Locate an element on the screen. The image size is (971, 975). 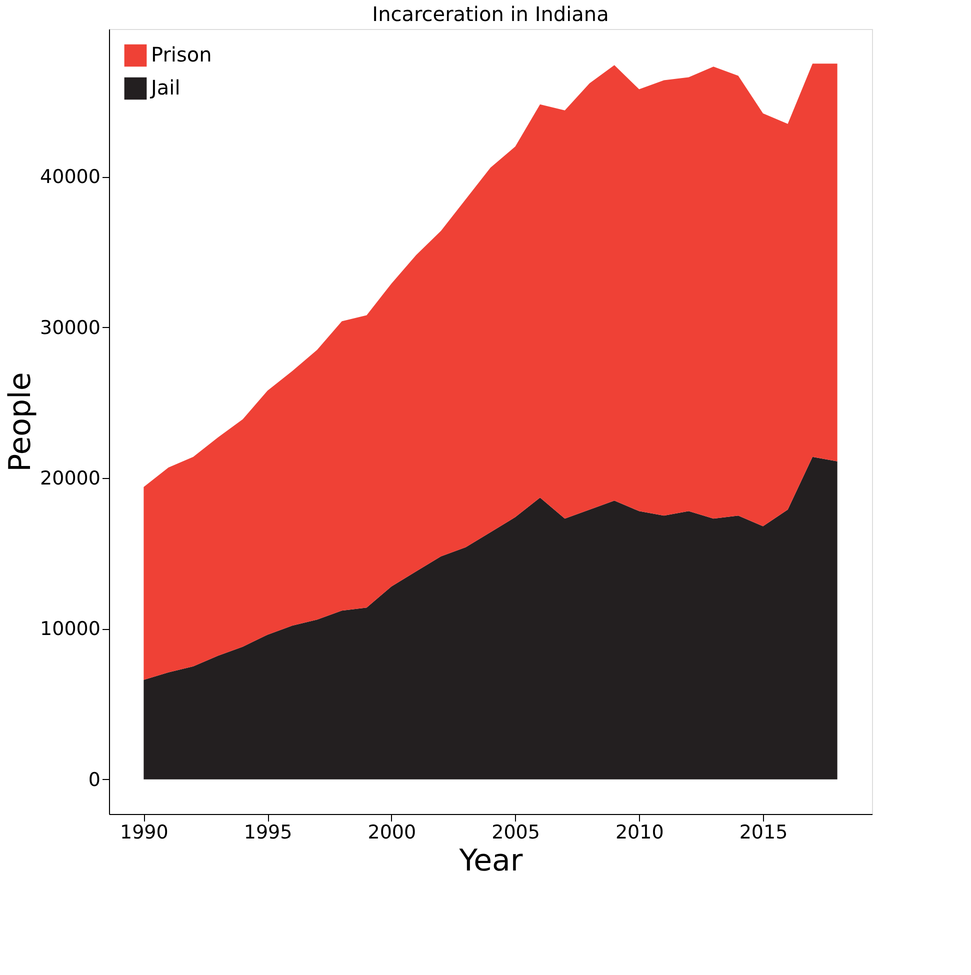
legend-label: Jail is located at coordinates (164, 88).